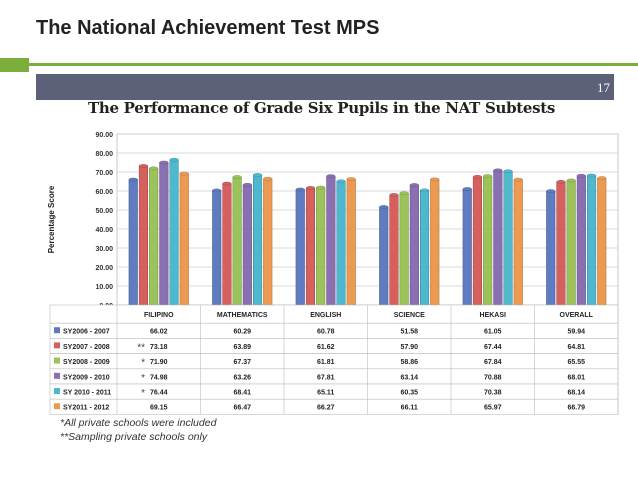  I want to click on header-bar, so click(325, 87).